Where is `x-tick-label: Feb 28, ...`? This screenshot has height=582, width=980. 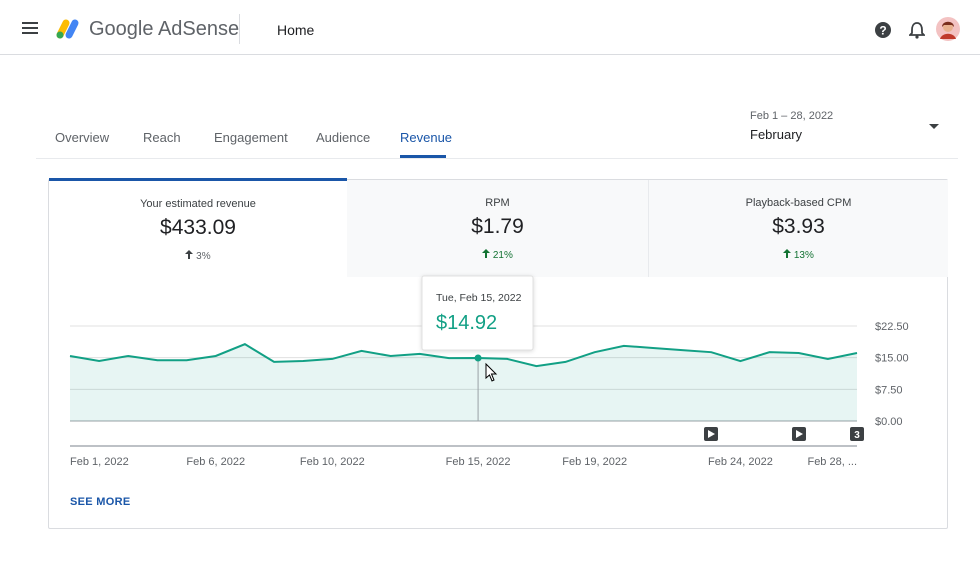
x-tick-label: Feb 28, ... is located at coordinates (832, 462).